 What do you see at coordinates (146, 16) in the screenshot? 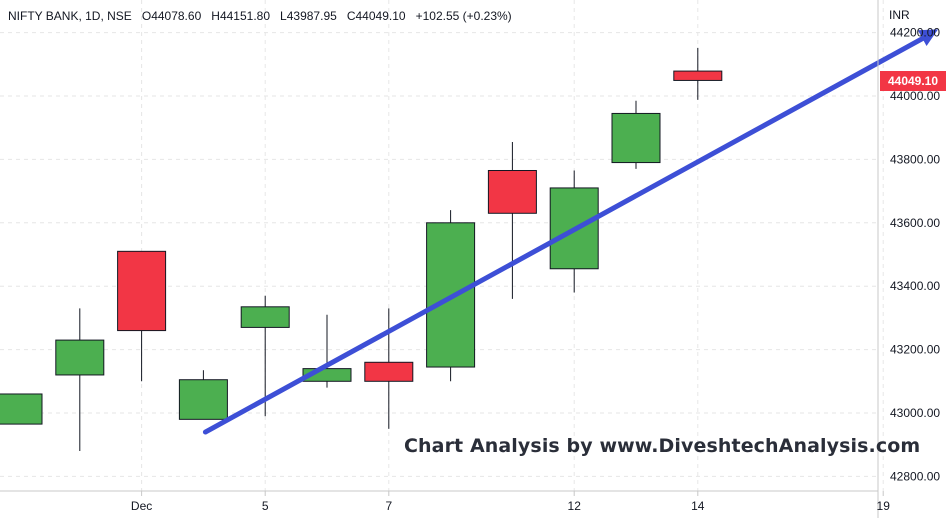
I see `open-label: O` at bounding box center [146, 16].